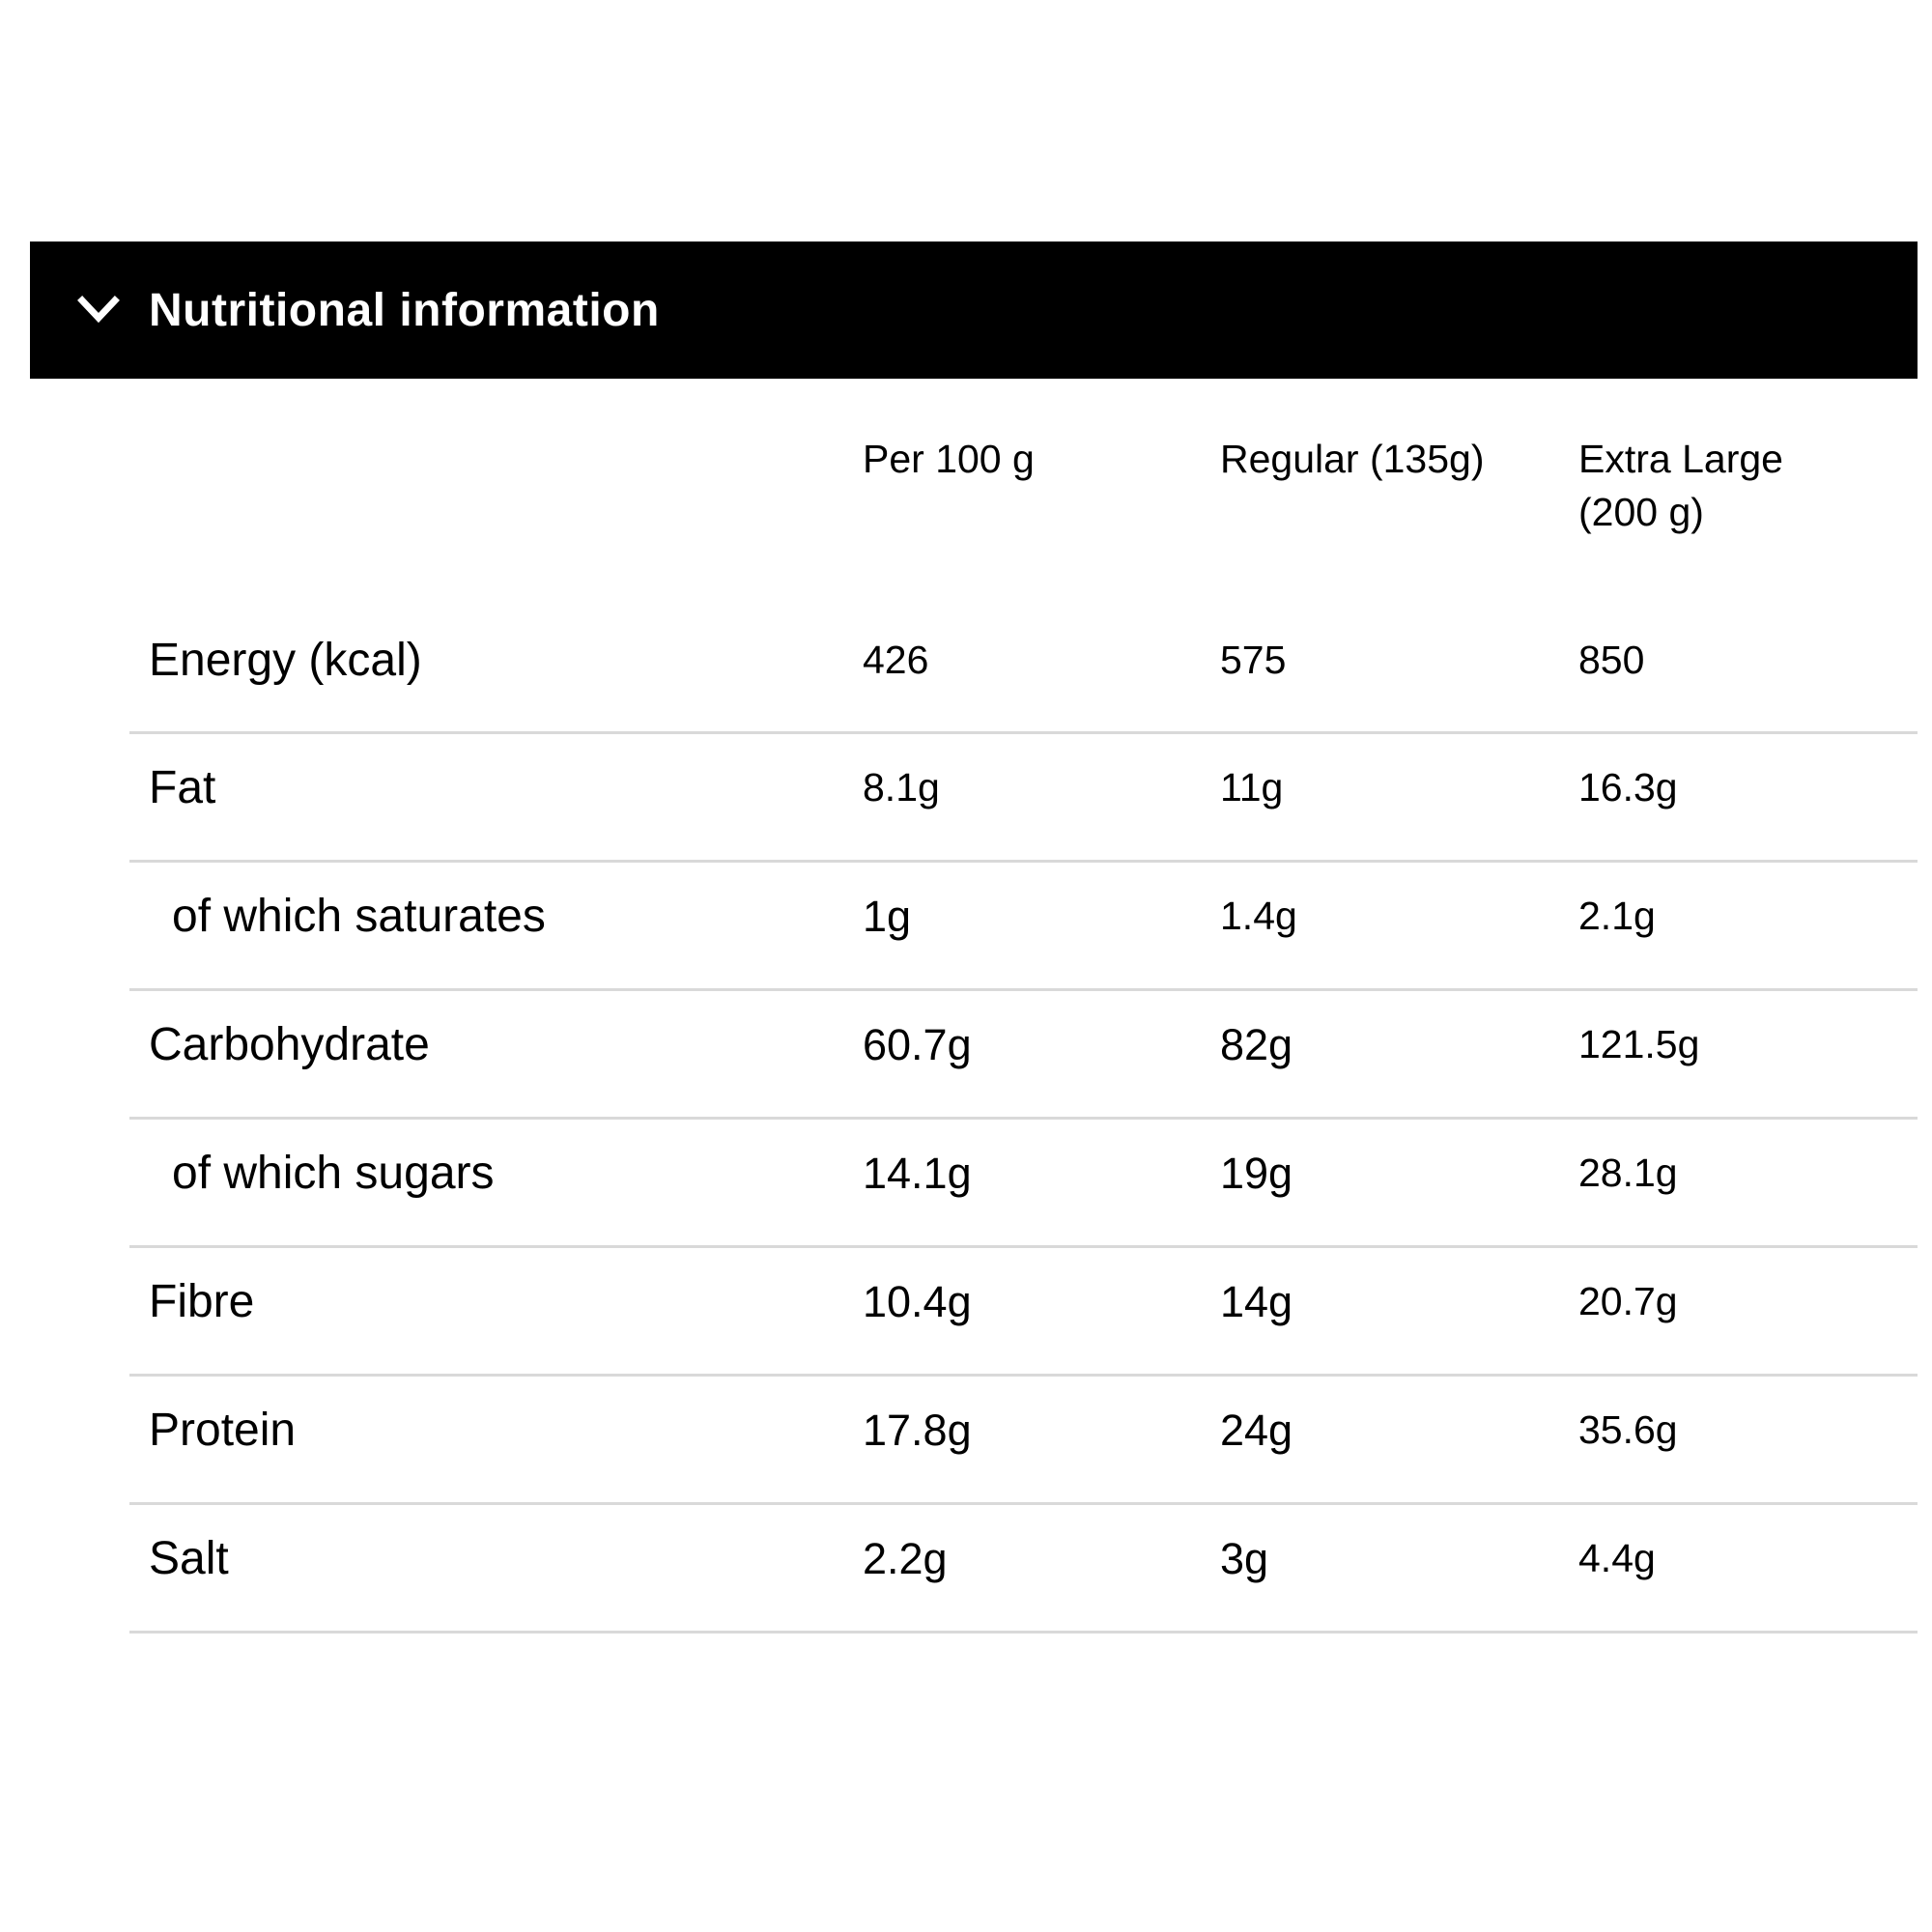 The height and width of the screenshot is (1932, 1932). What do you see at coordinates (887, 916) in the screenshot?
I see `value-per-100g: 1g` at bounding box center [887, 916].